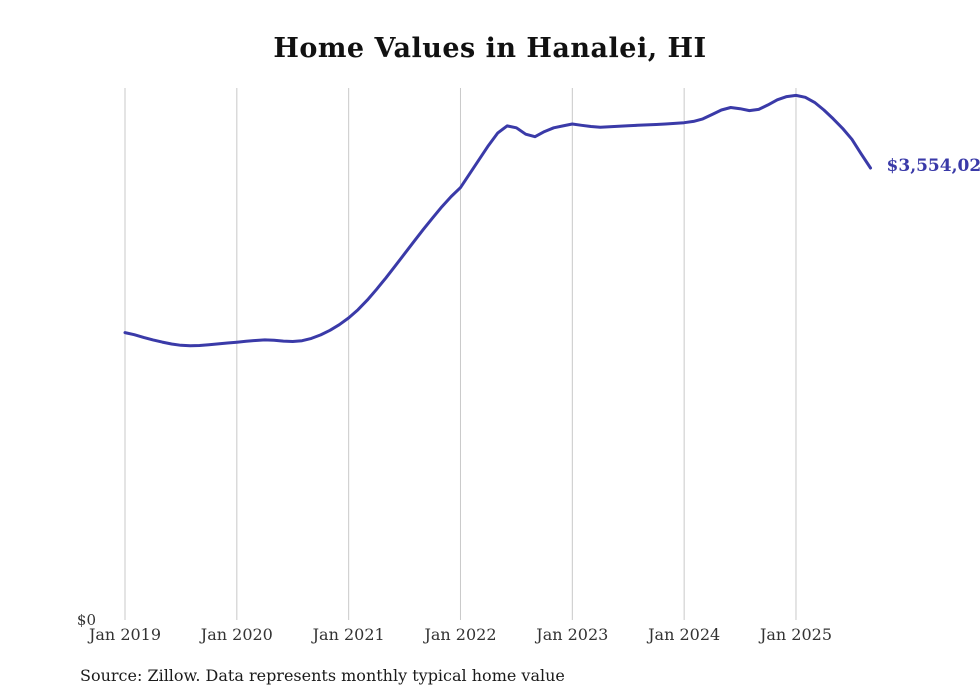 The image size is (980, 699). Describe the element at coordinates (125, 634) in the screenshot. I see `x-tick-label: Jan 2019` at that location.